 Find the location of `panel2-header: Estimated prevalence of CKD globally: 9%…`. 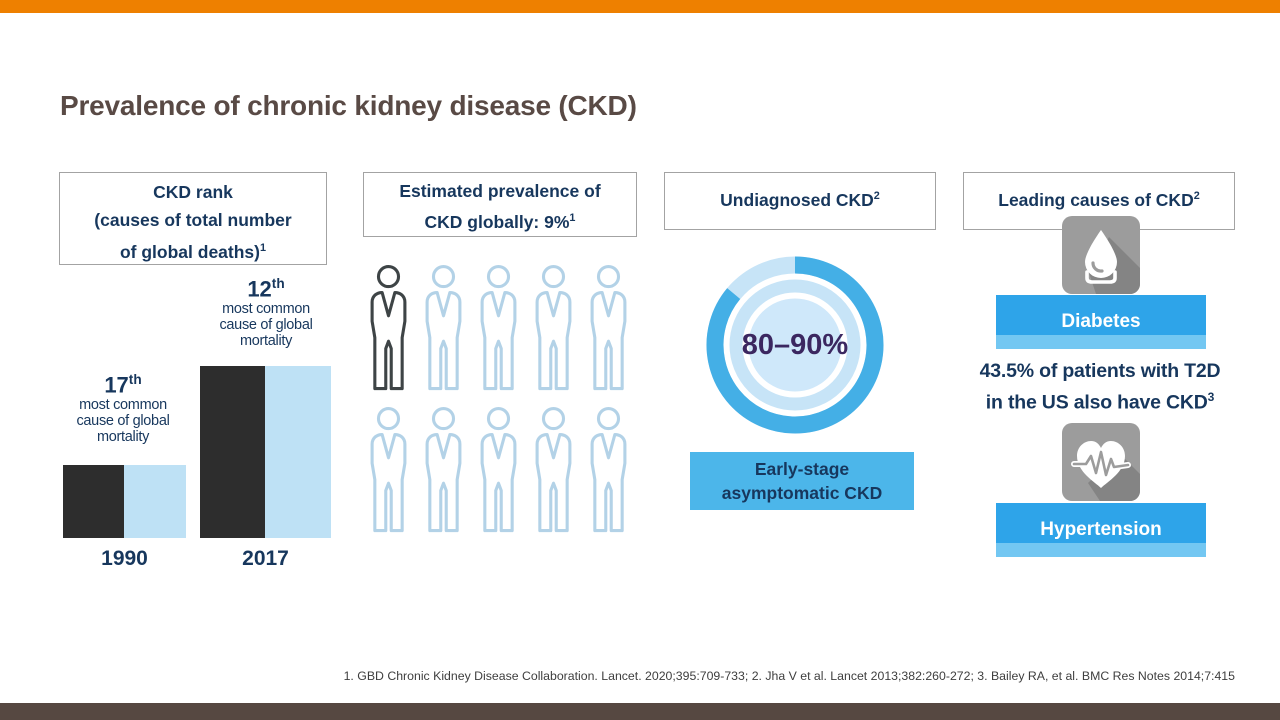

panel2-header: Estimated prevalence of CKD globally: 9%… is located at coordinates (500, 204).